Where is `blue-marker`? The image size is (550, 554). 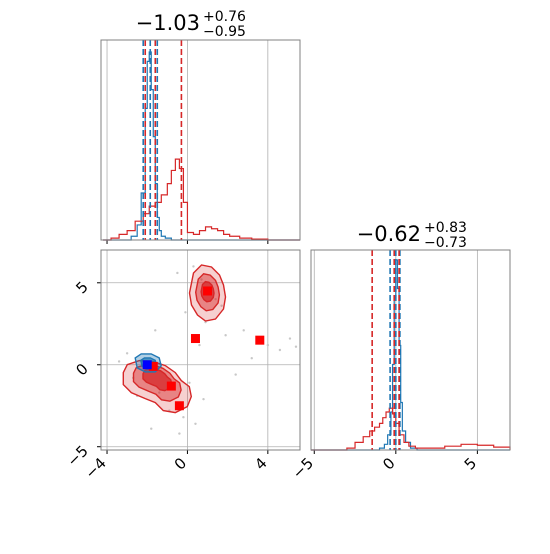 blue-marker is located at coordinates (147, 365).